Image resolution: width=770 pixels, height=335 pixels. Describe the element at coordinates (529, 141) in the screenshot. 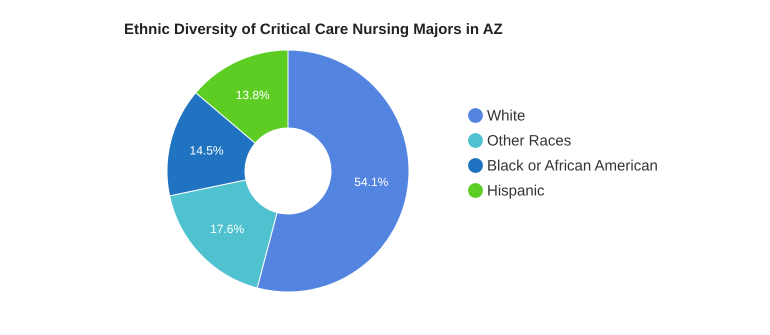

I see `legend-label: Other Races` at that location.